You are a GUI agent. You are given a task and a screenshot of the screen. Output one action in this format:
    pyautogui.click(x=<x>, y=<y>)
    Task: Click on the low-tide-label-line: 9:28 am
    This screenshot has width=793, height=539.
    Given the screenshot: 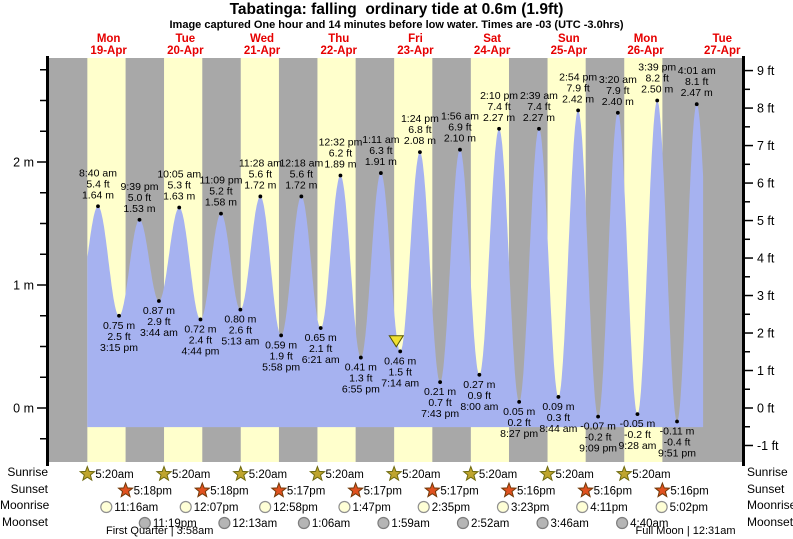 What is the action you would take?
    pyautogui.click(x=637, y=446)
    